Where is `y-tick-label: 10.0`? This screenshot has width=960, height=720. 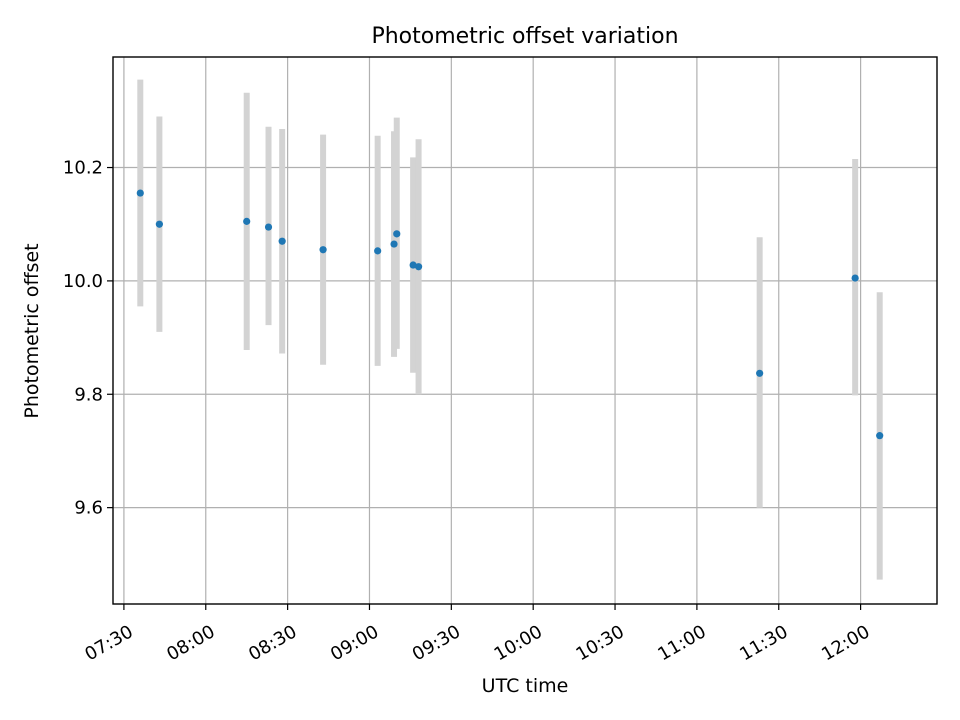 y-tick-label: 10.0 is located at coordinates (83, 281).